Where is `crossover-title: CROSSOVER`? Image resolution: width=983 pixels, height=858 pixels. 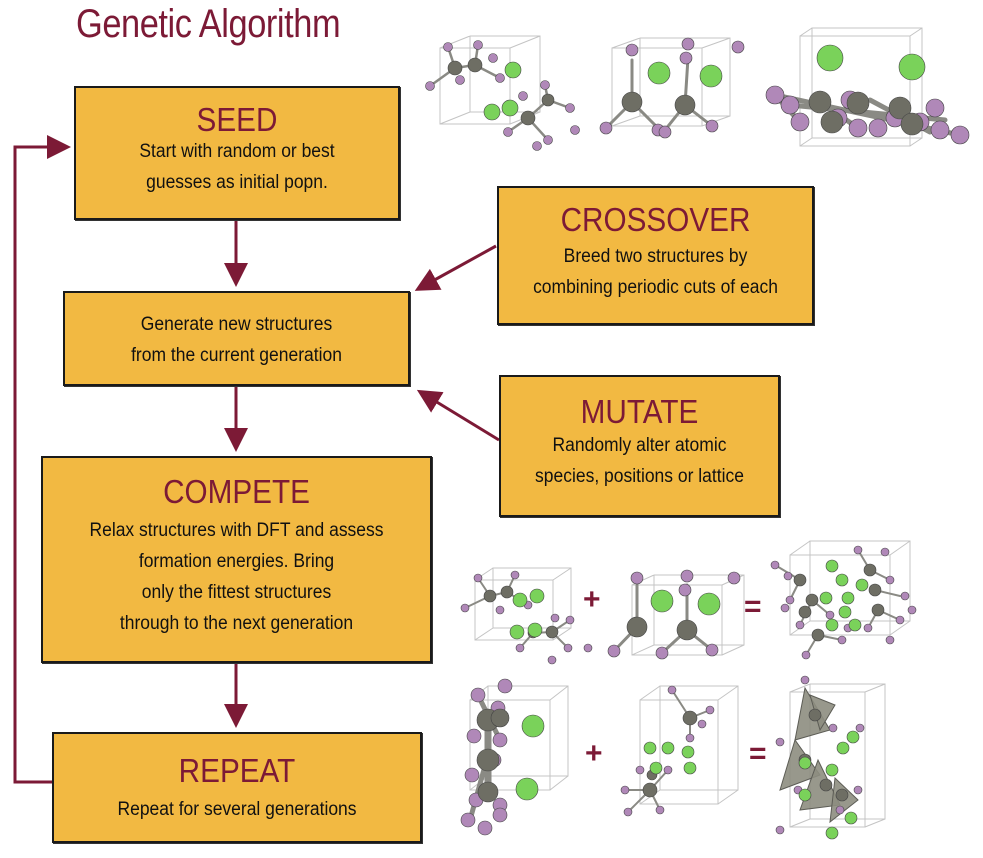 crossover-title: CROSSOVER is located at coordinates (655, 219).